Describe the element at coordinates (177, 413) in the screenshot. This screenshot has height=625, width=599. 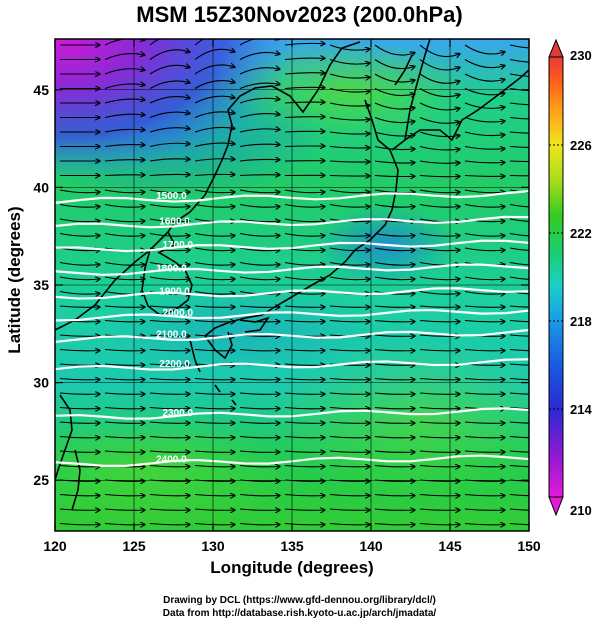
I see `contour-label: 2300.0` at that location.